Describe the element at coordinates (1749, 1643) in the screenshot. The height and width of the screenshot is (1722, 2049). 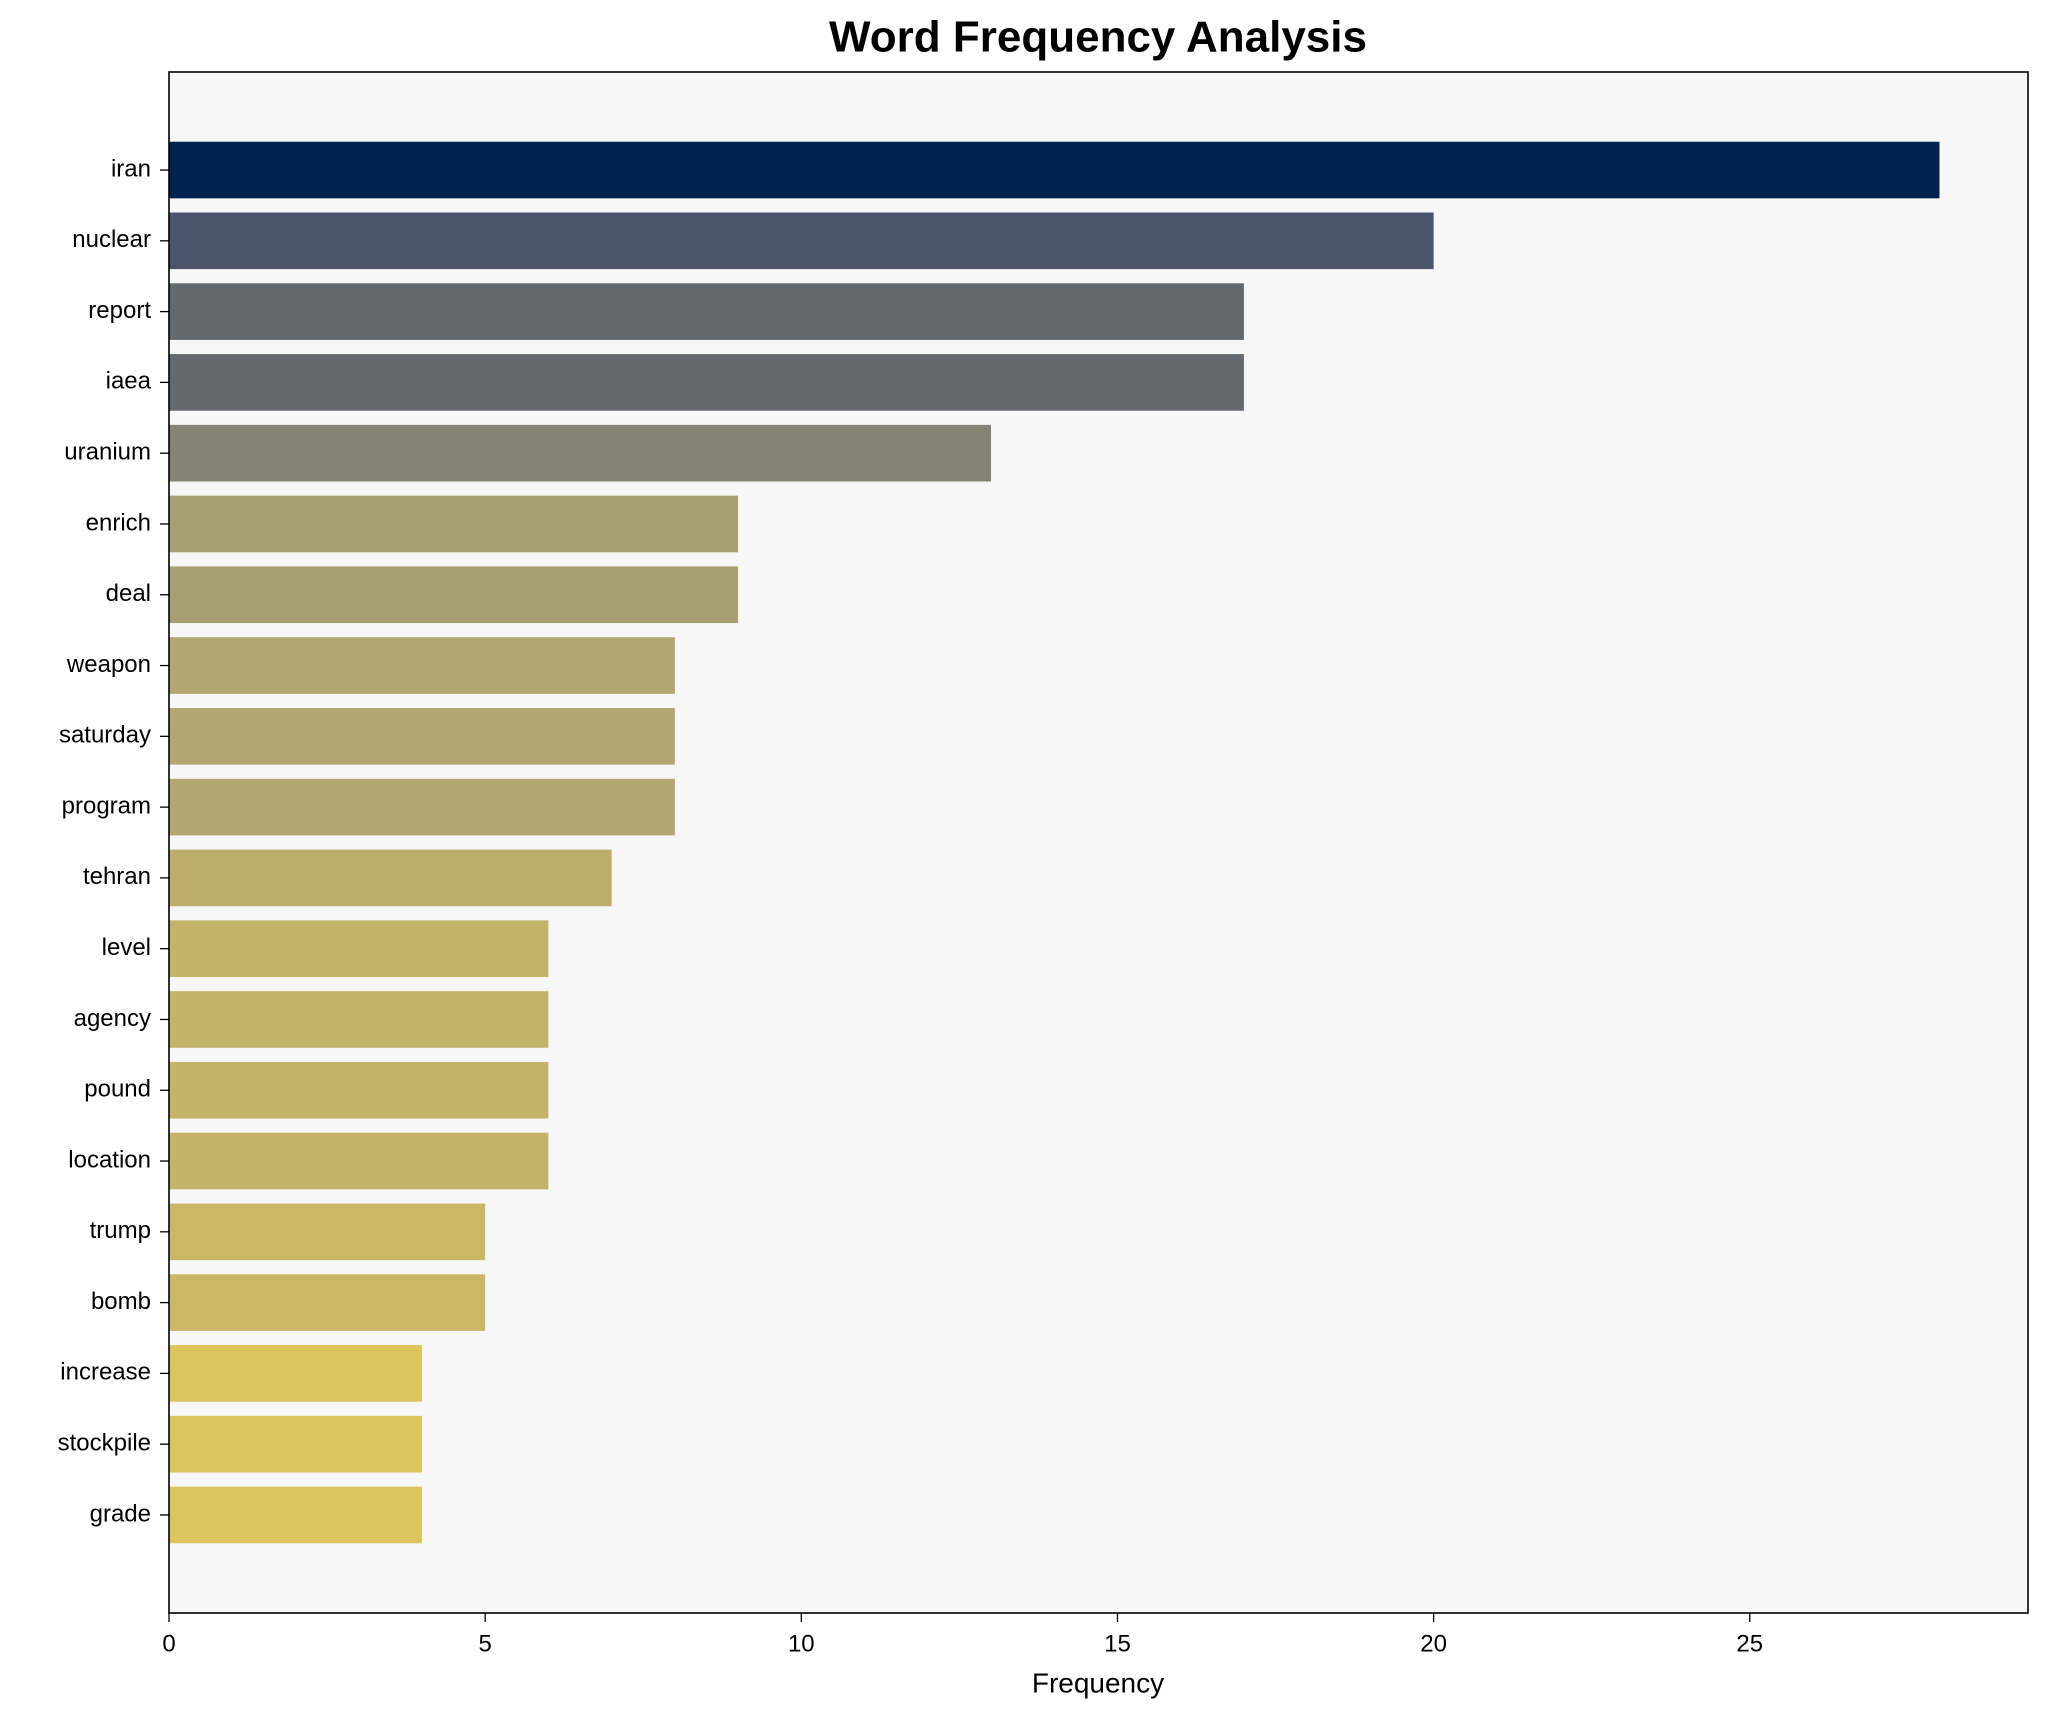
I see `x-tick-label: 25` at that location.